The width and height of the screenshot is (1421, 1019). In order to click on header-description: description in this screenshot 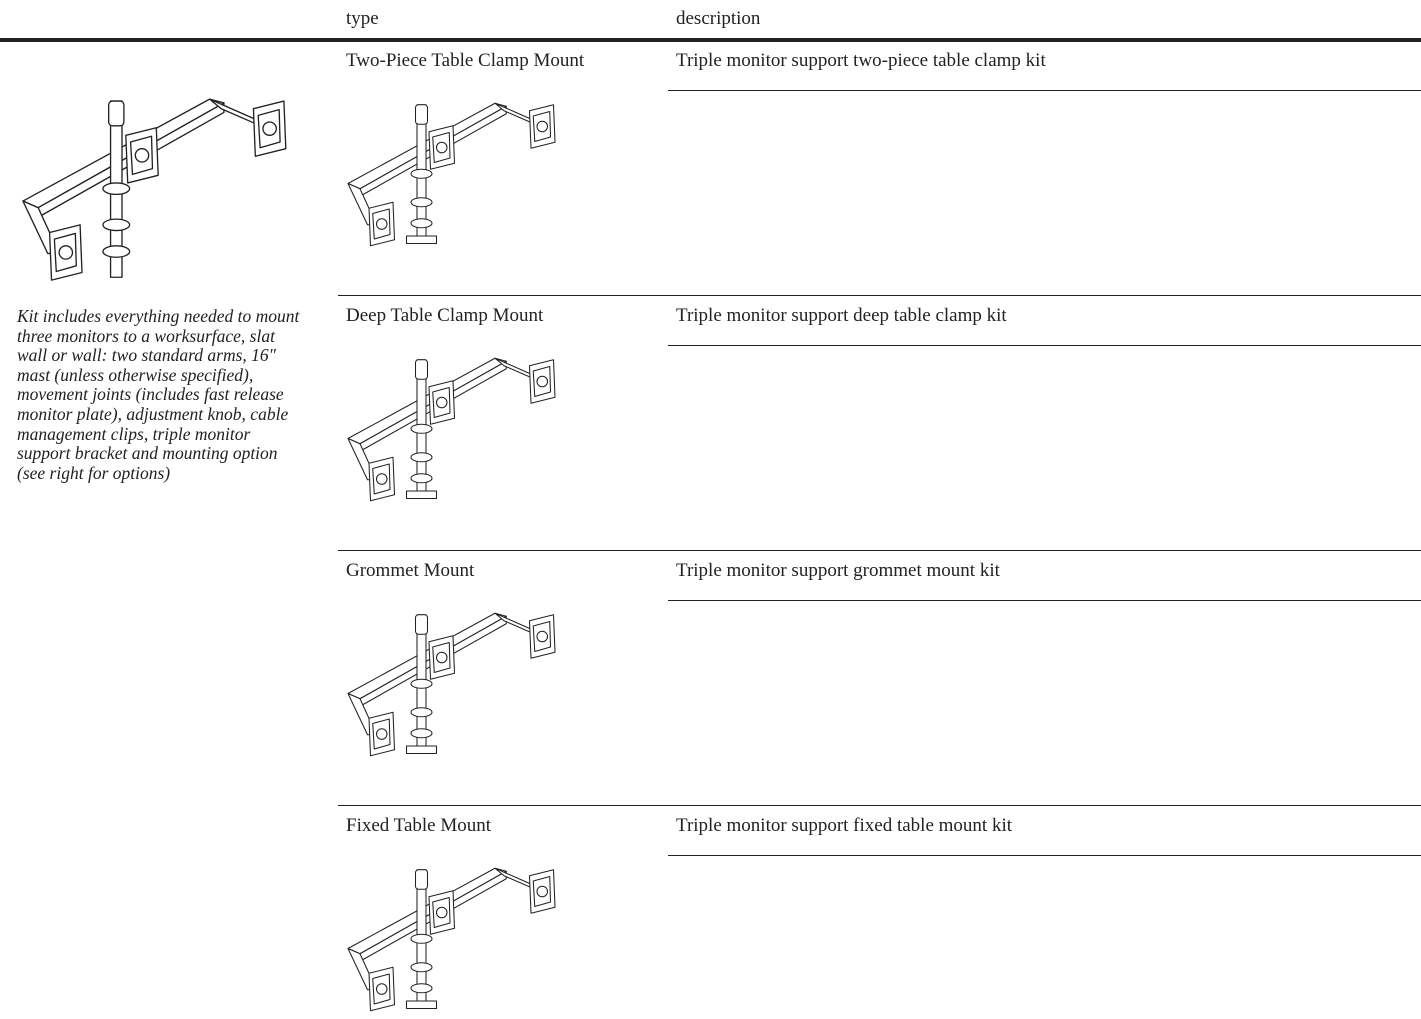, I will do `click(718, 18)`.